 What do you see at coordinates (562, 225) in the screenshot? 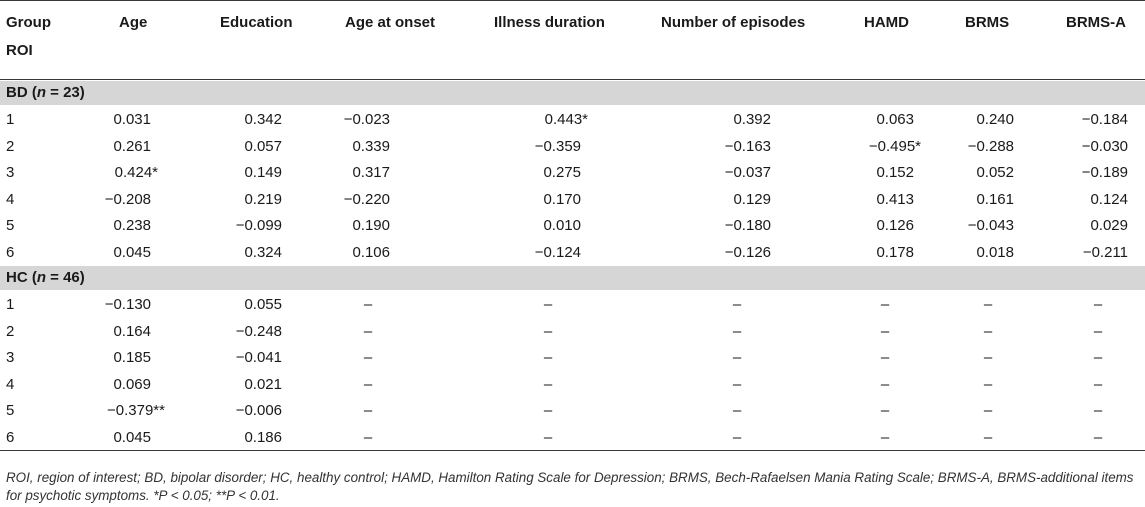
I see `value-cell: 0.010` at bounding box center [562, 225].